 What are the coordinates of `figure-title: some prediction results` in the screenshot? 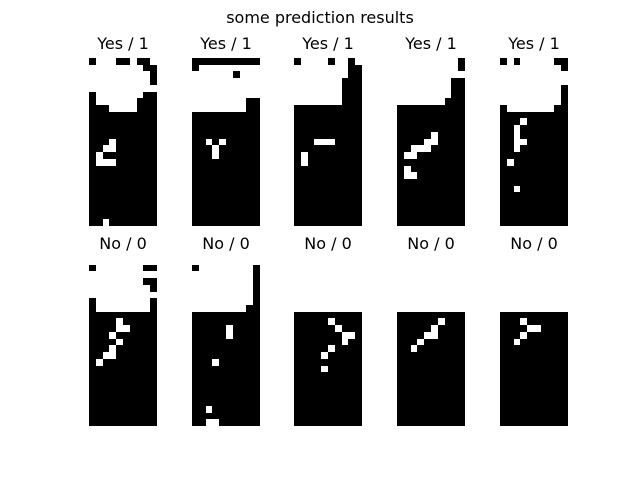 It's located at (320, 17).